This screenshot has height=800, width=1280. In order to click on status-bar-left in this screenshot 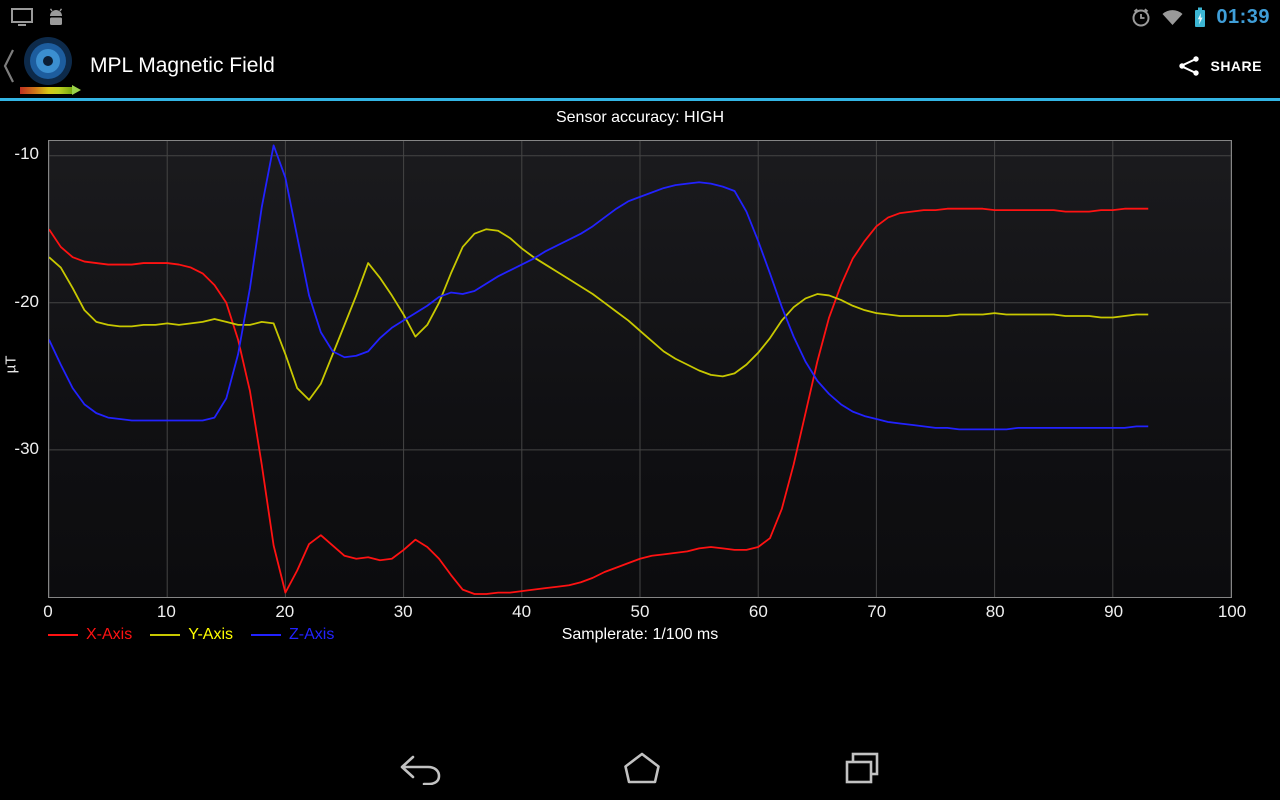, I will do `click(38, 17)`.